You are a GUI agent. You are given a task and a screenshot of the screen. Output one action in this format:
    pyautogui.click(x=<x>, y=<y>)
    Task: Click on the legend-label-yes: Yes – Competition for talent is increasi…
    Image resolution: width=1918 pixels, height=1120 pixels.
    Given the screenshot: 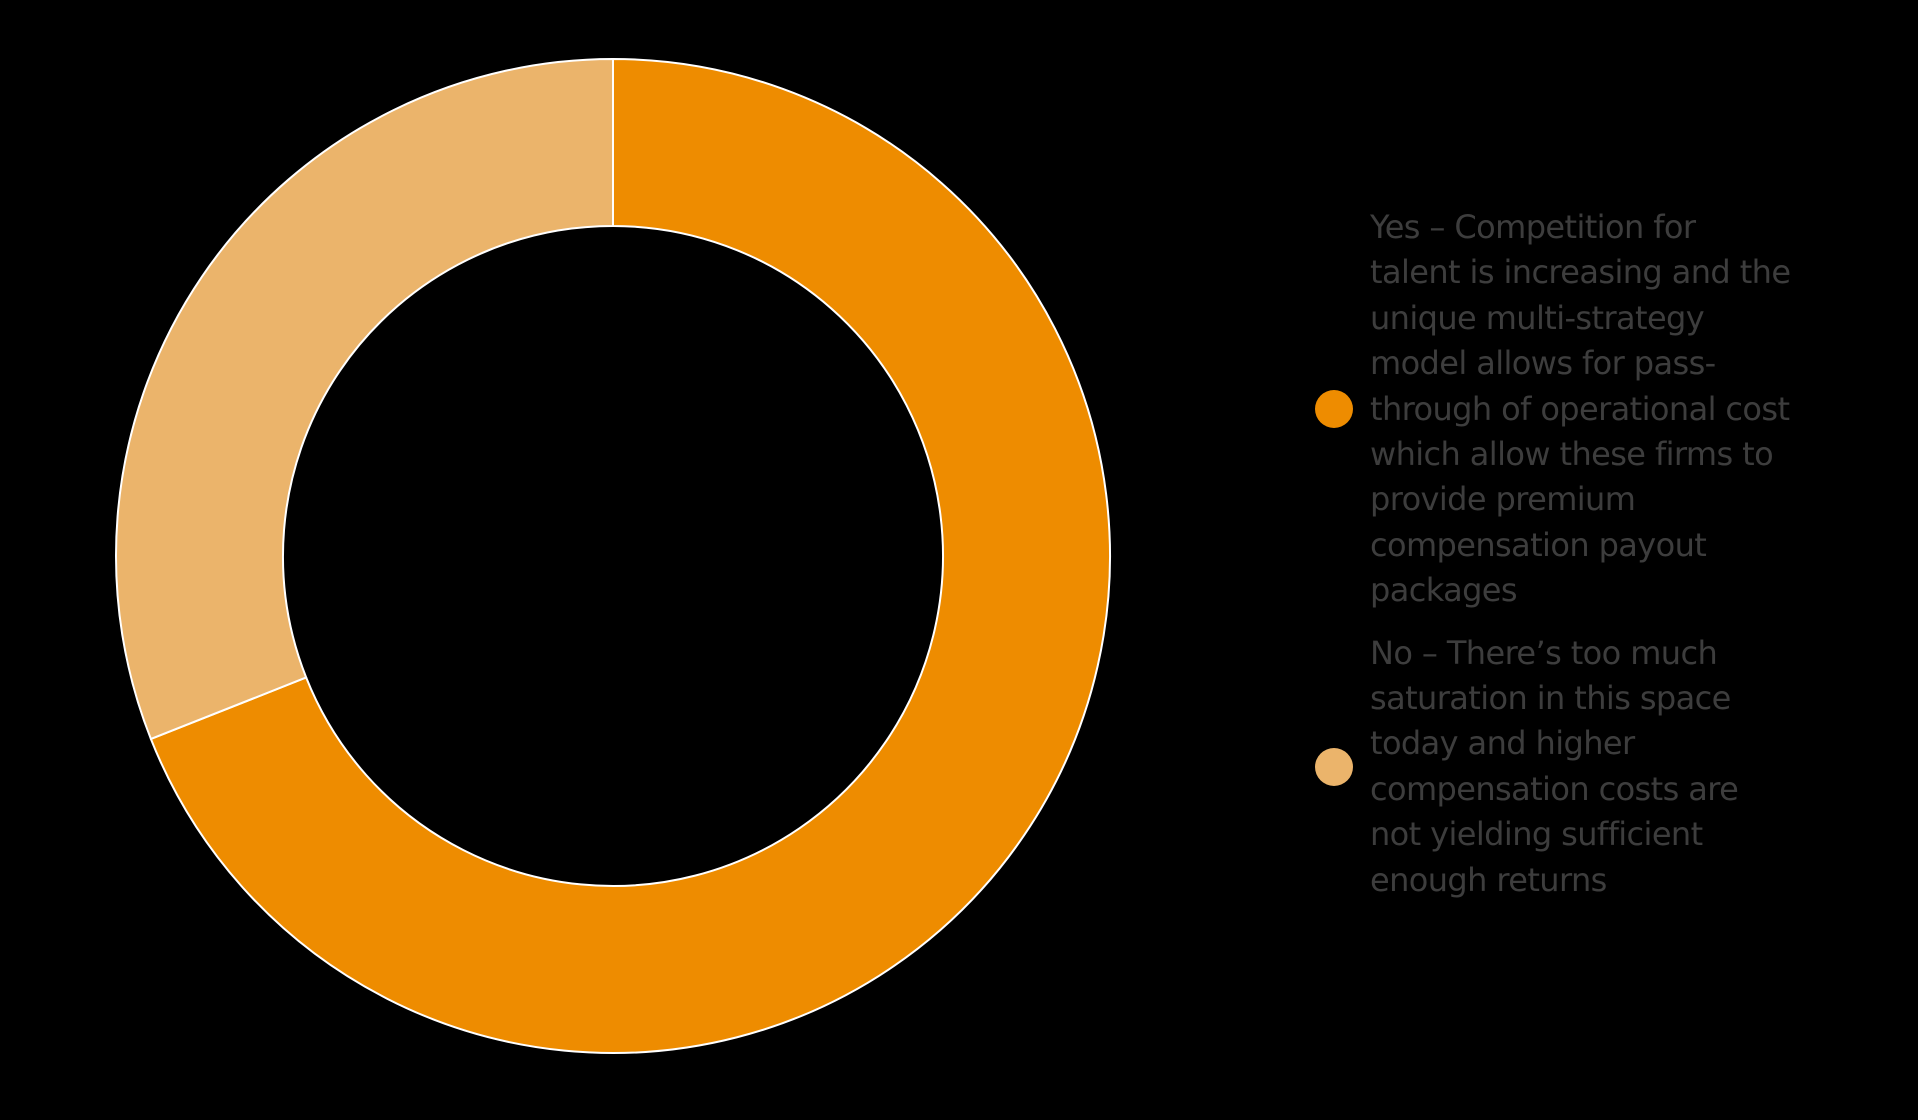 What is the action you would take?
    pyautogui.click(x=1580, y=409)
    